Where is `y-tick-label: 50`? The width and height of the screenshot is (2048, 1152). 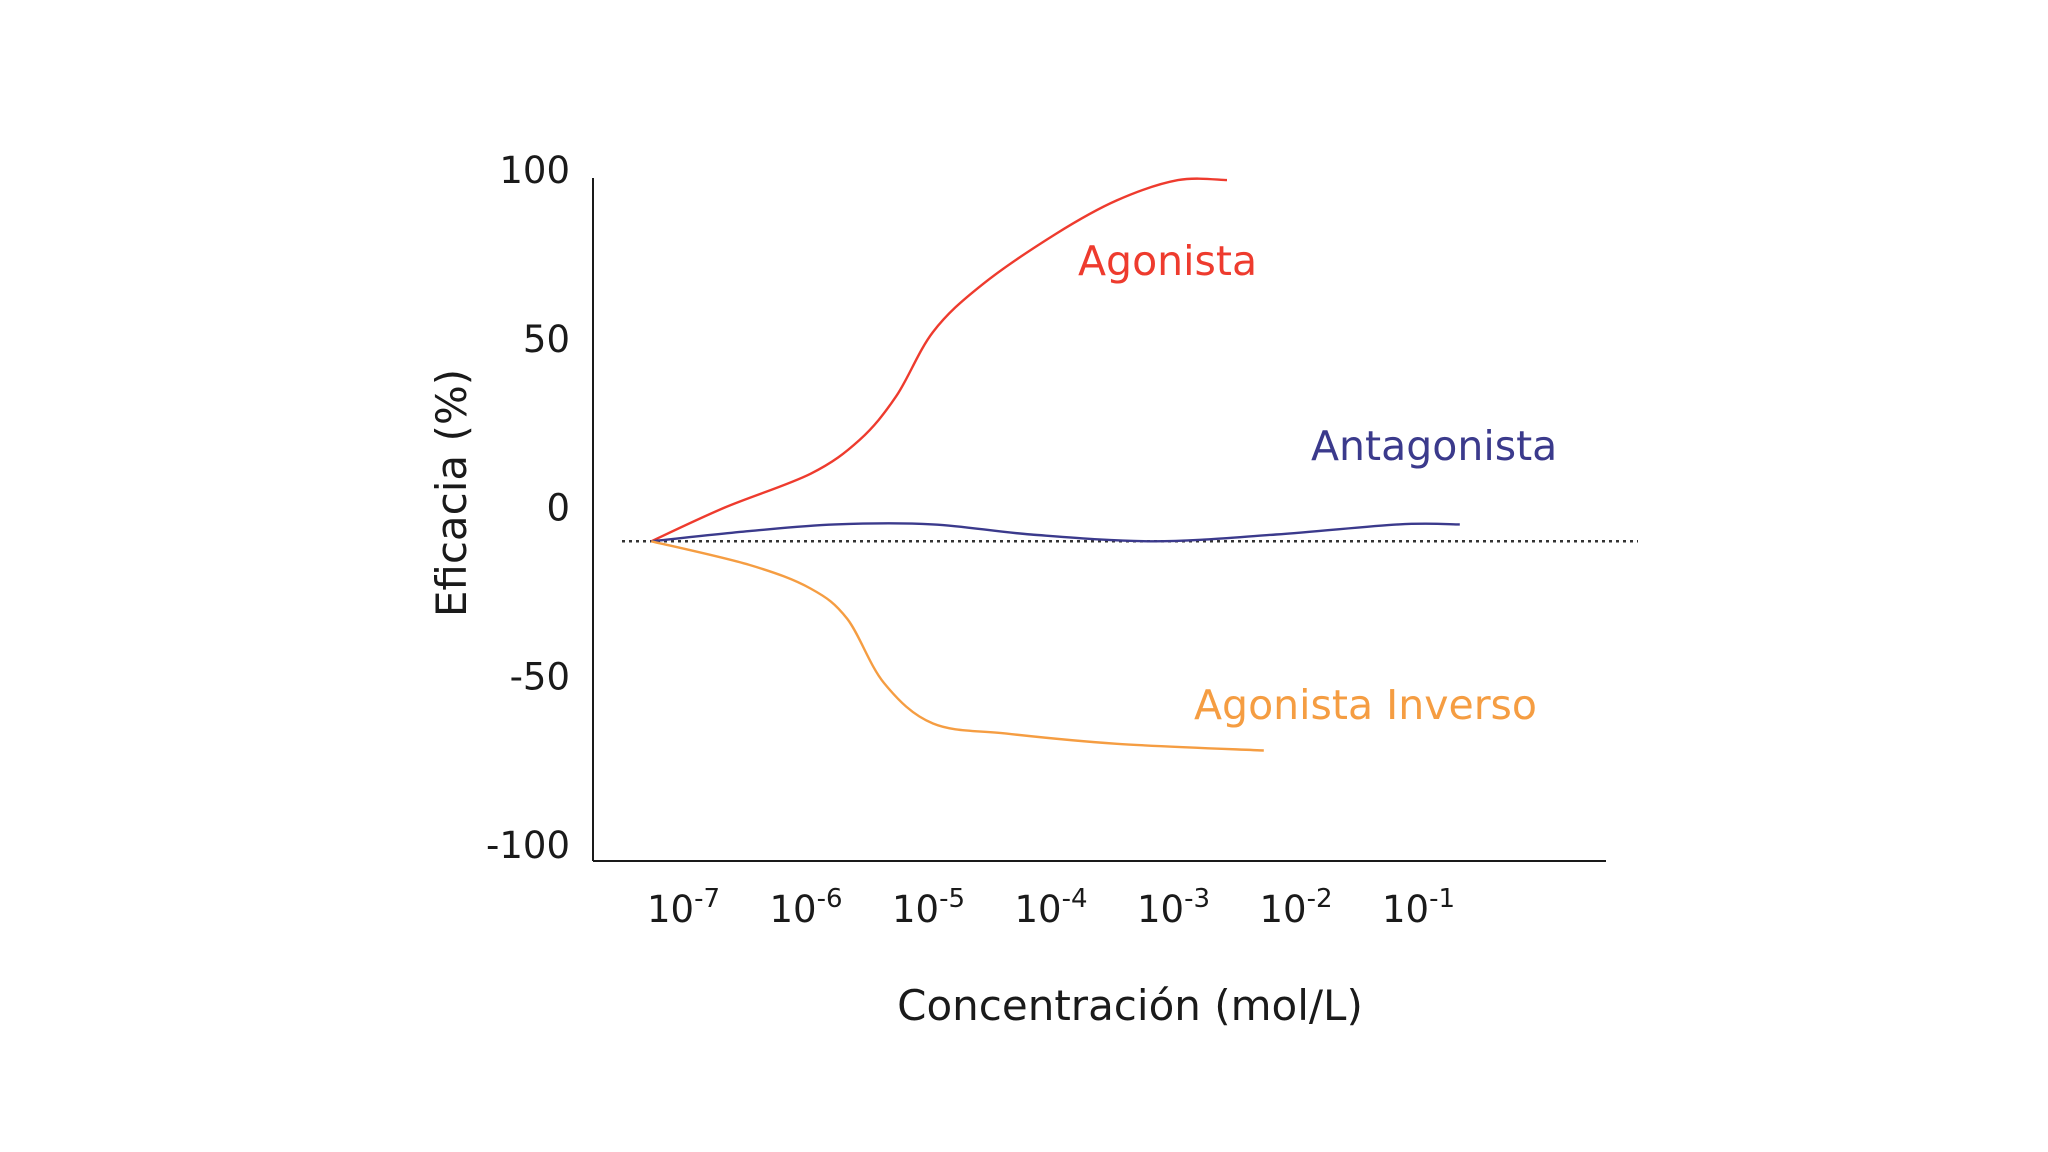 y-tick-label: 50 is located at coordinates (546, 339).